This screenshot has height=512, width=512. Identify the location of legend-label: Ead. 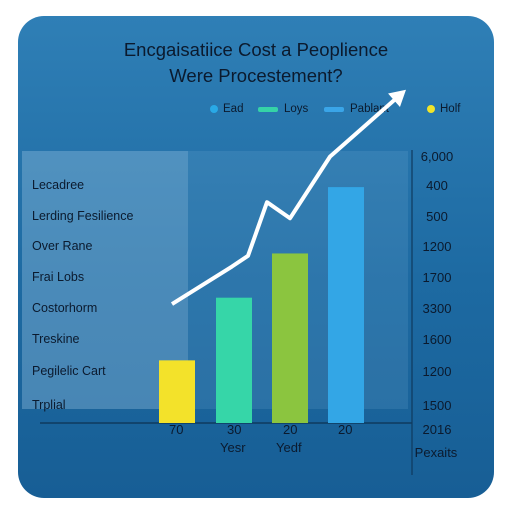
(233, 109).